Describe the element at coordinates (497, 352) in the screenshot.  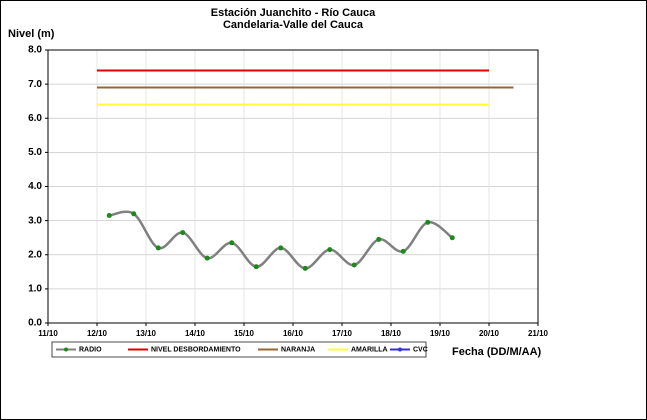
I see `x-axis-label: Fecha (DD/M/AA)` at that location.